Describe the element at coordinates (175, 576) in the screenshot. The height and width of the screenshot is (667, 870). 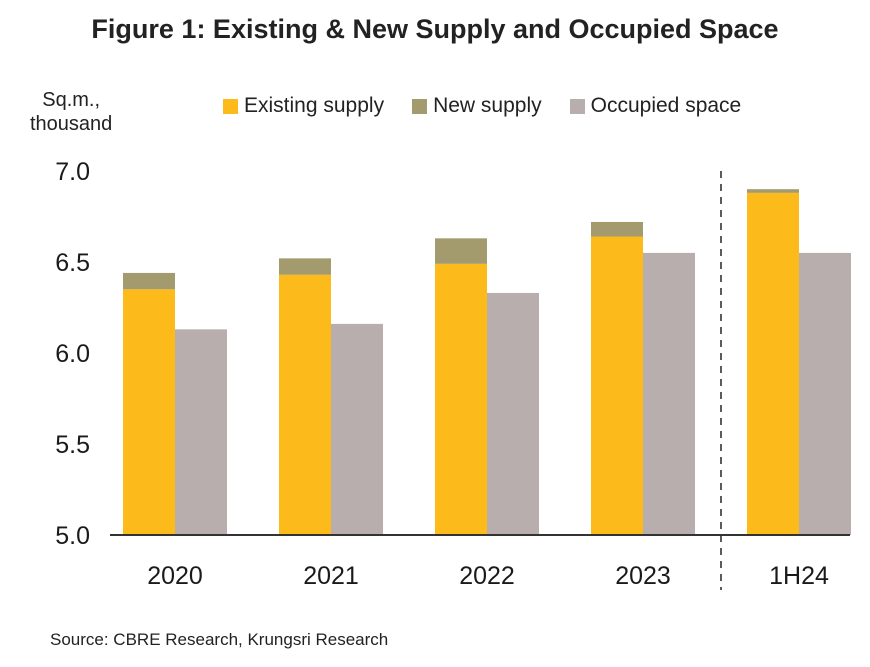
I see `x-tick-label: 2020` at that location.